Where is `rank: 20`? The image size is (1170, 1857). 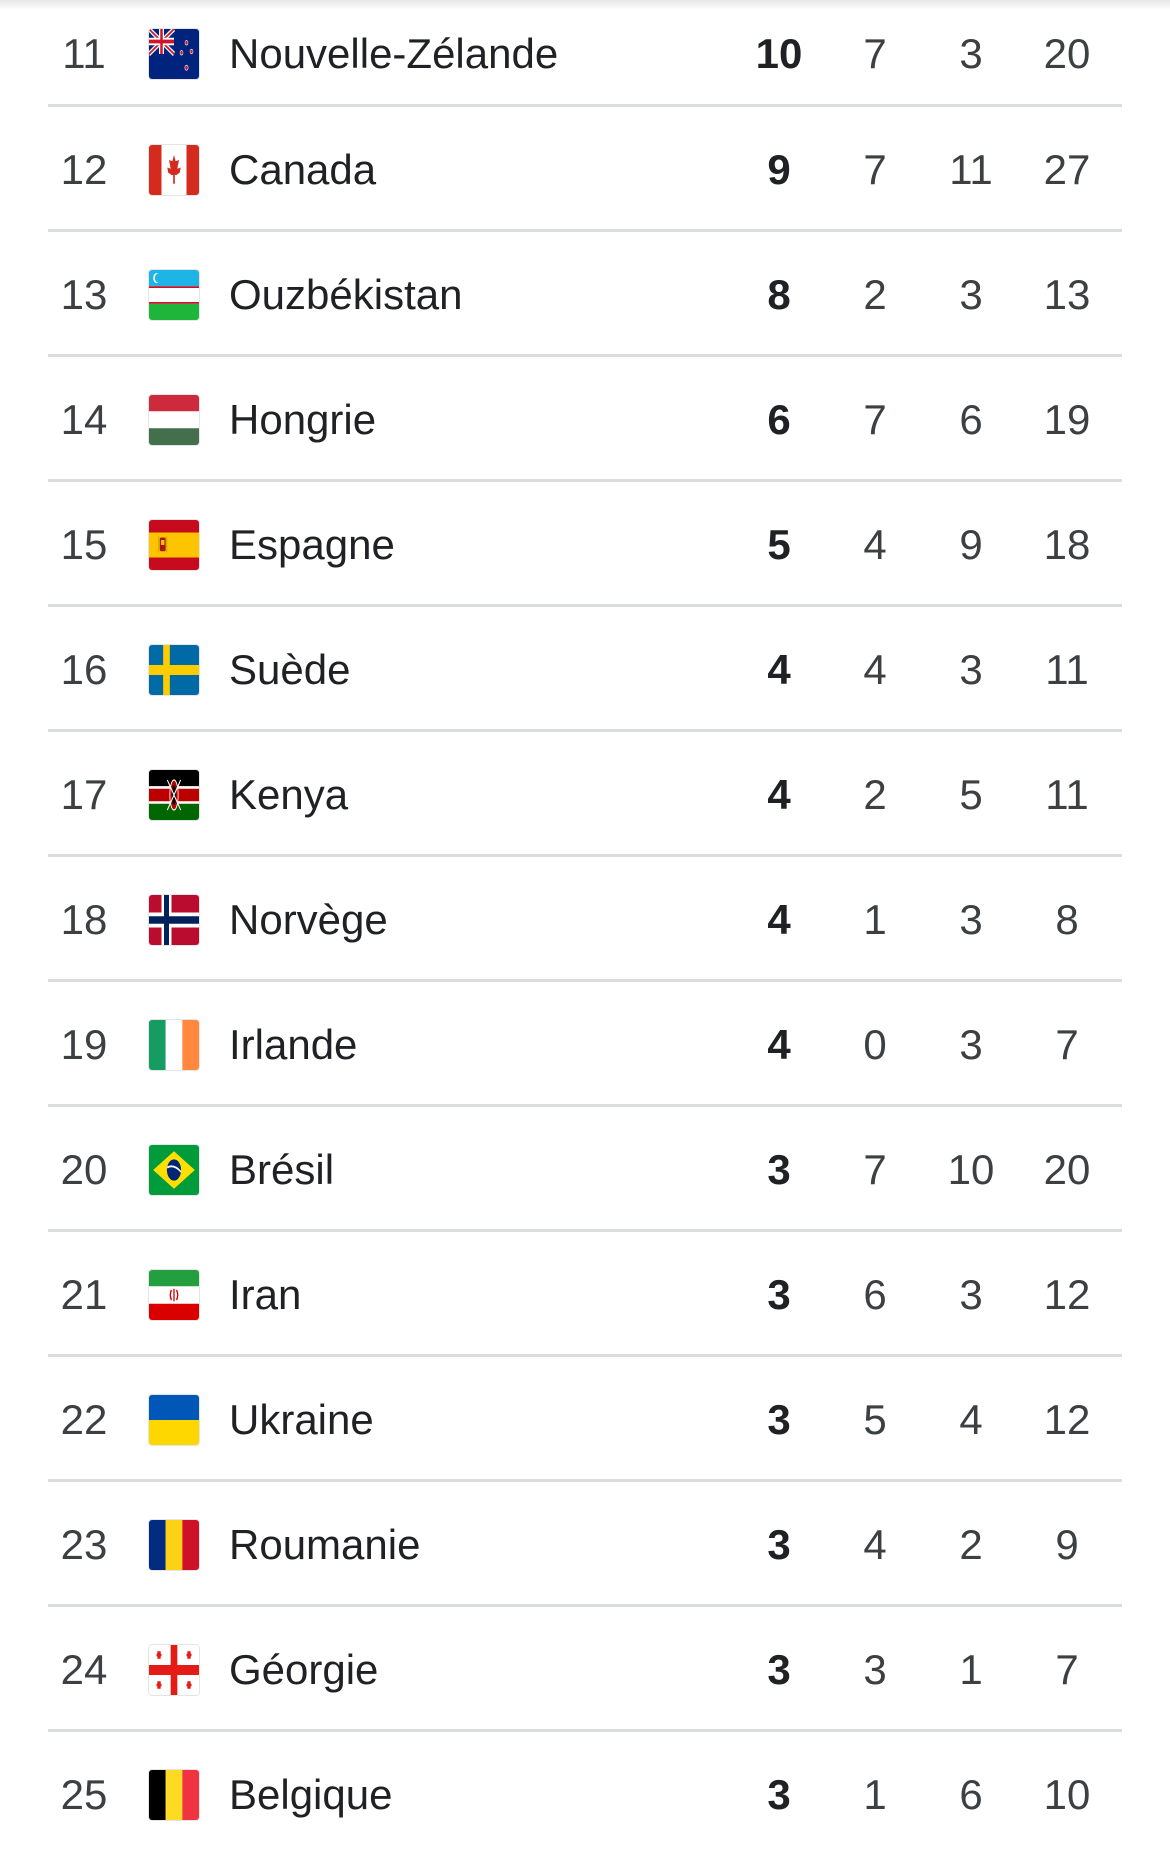
rank: 20 is located at coordinates (84, 1169).